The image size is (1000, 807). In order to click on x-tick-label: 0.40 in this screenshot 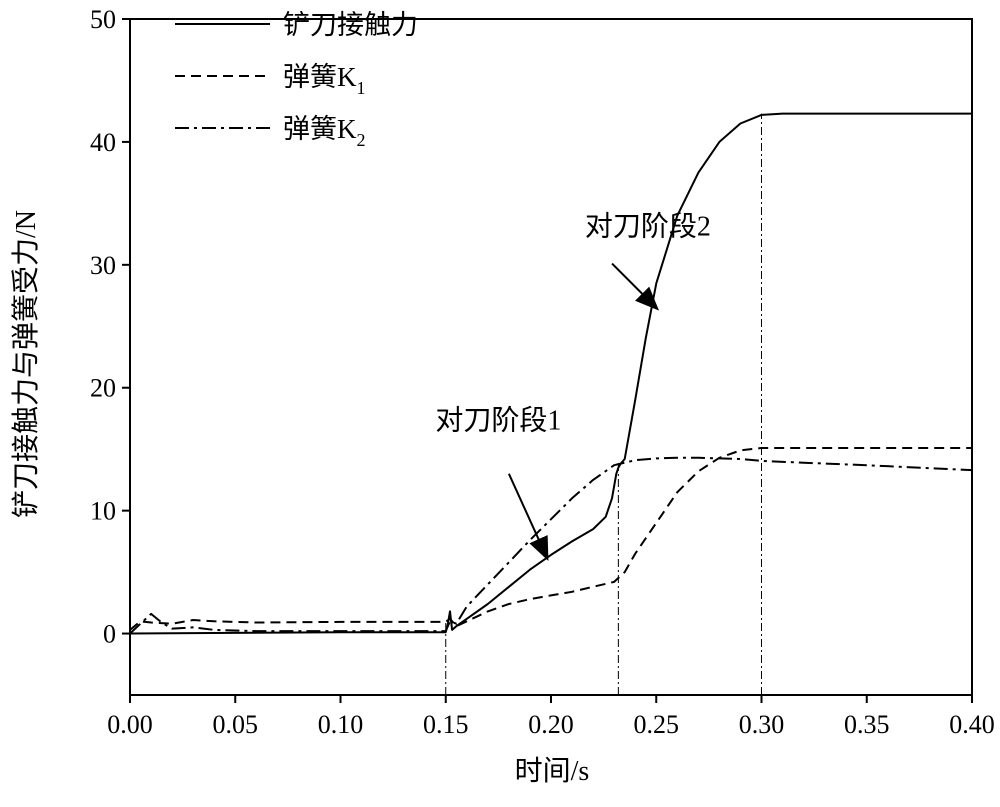, I will do `click(972, 724)`.